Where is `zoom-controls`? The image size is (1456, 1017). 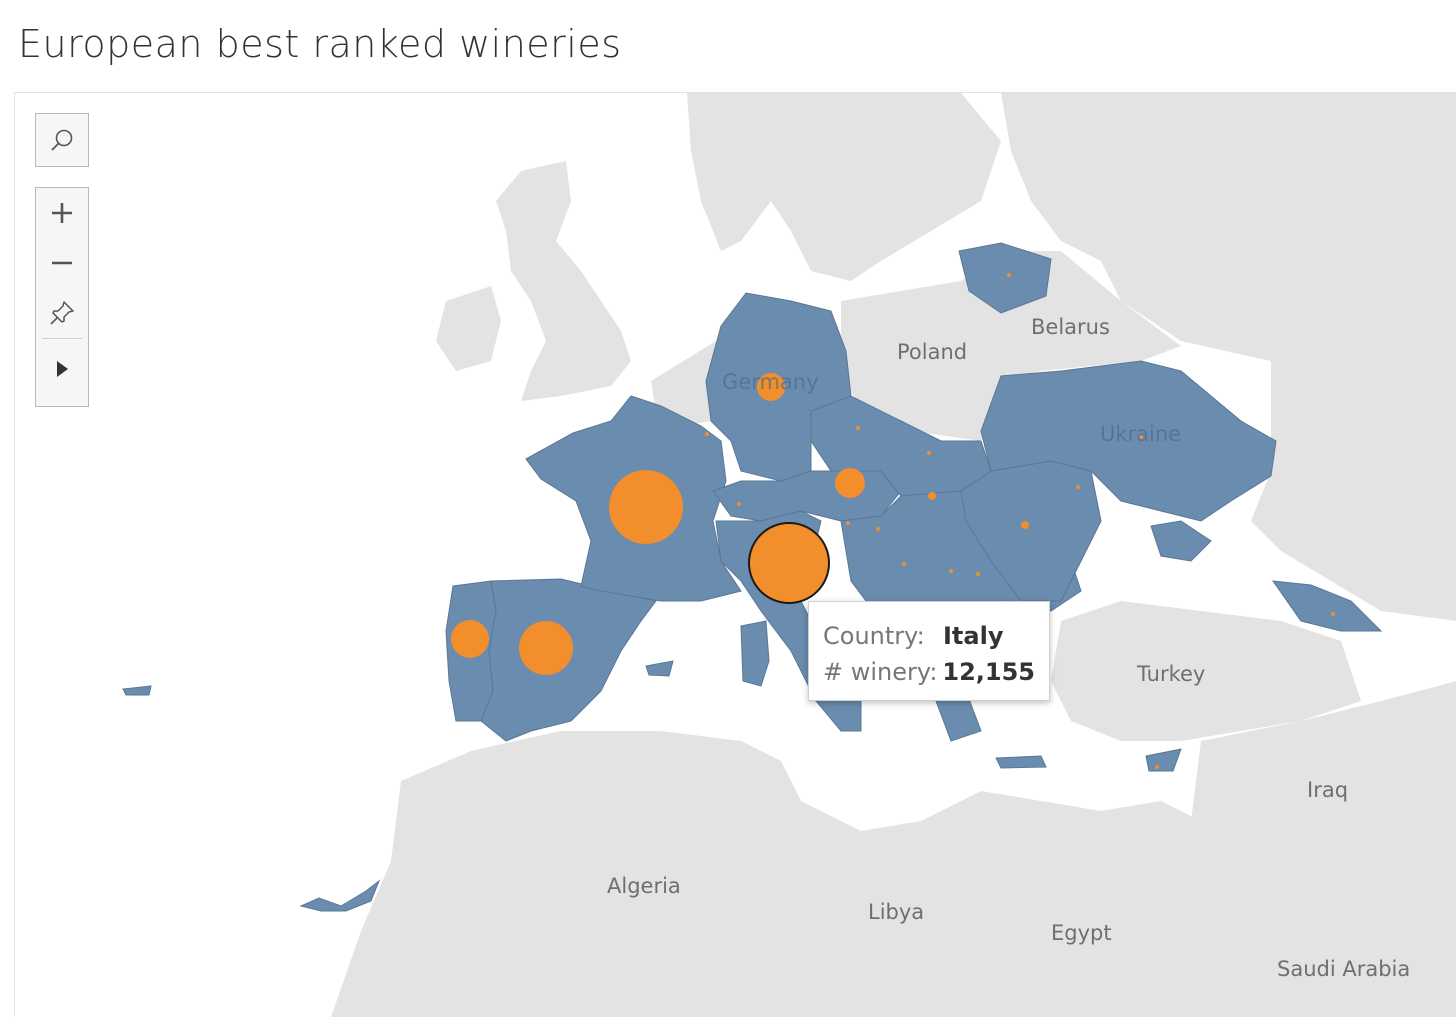
zoom-controls is located at coordinates (62, 297).